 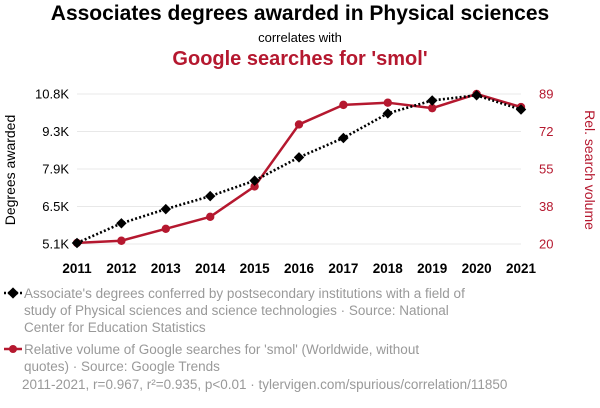 I want to click on x-tick-label: 2021, so click(x=521, y=268).